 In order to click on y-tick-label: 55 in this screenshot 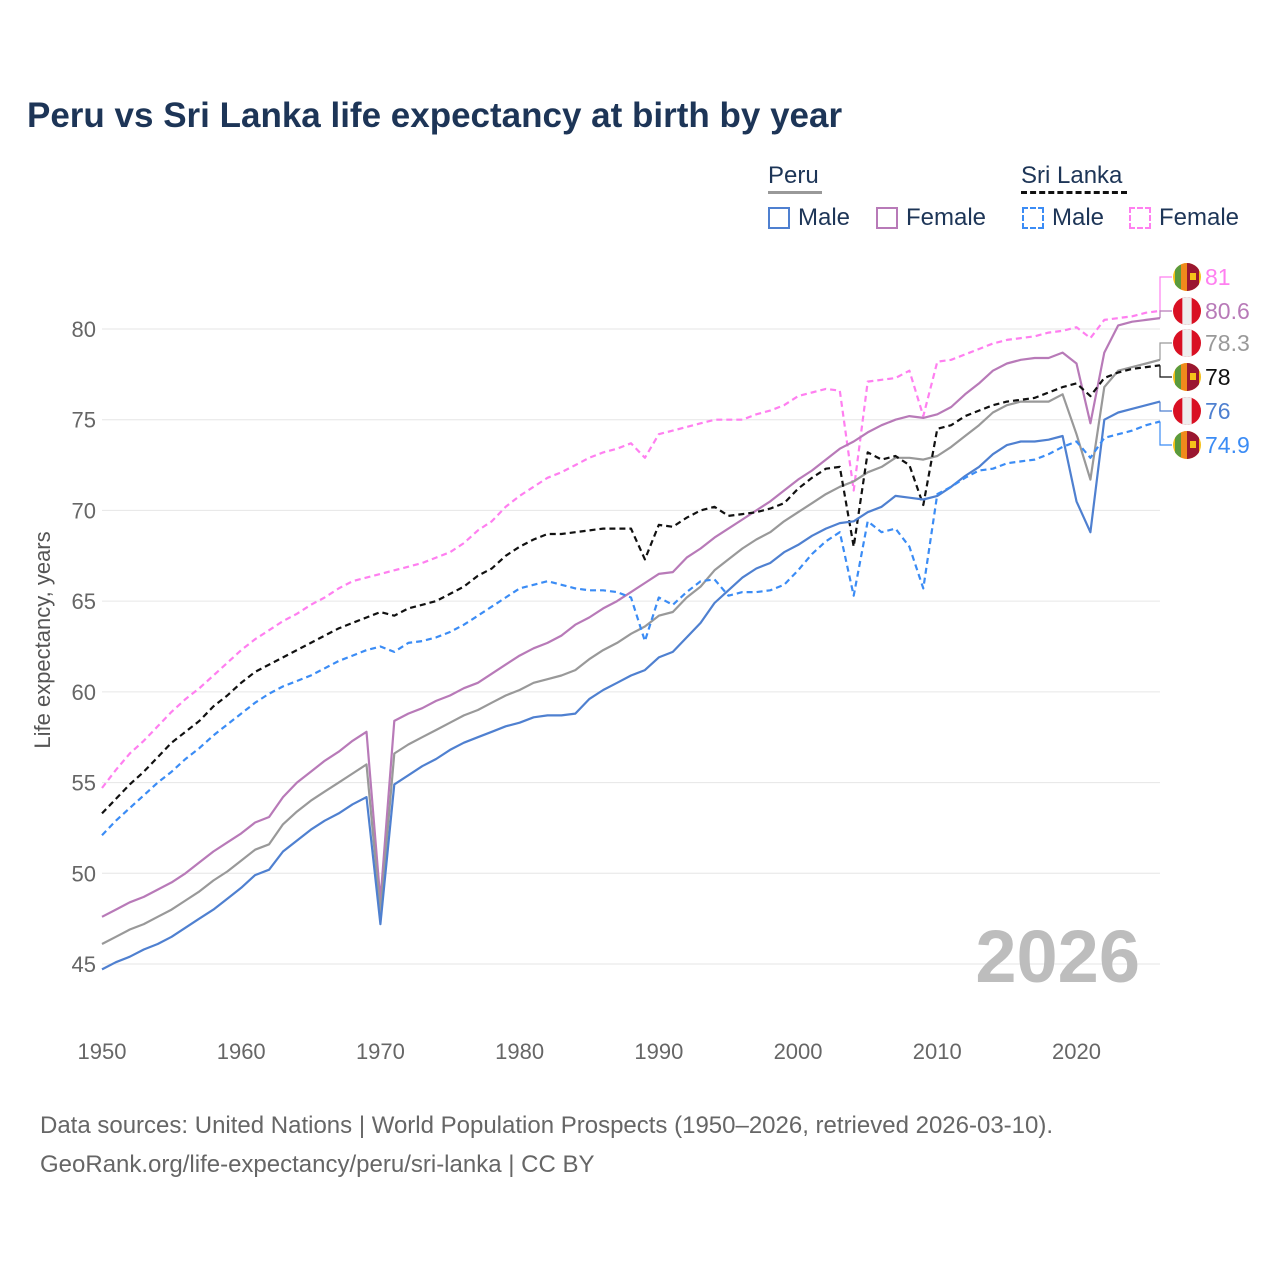, I will do `click(84, 783)`.